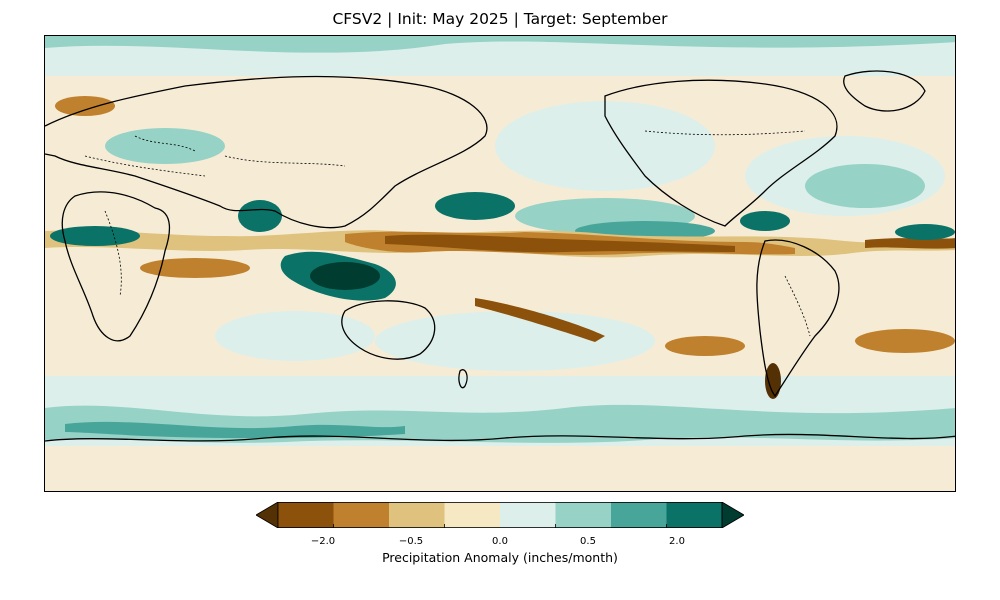 The height and width of the screenshot is (600, 1000). Describe the element at coordinates (500, 468) in the screenshot. I see `antarctica-band` at that location.